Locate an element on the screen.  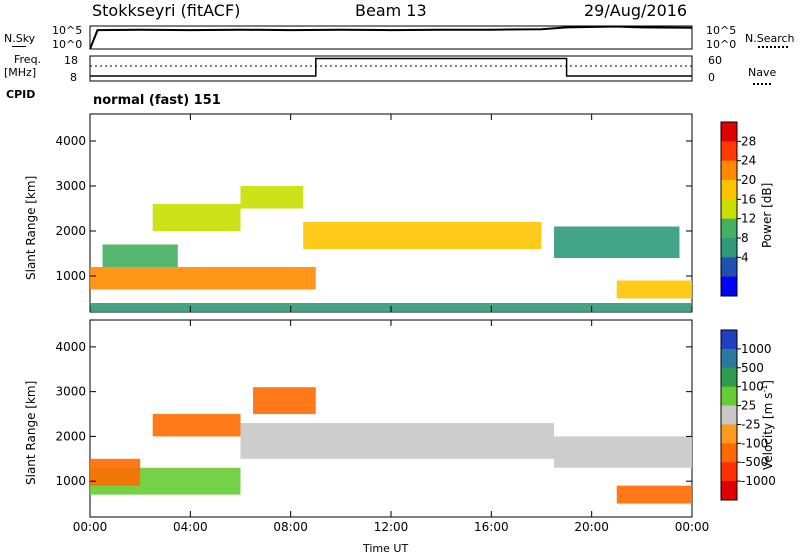
power-colorbar-label-3: 16 is located at coordinates (748, 199).